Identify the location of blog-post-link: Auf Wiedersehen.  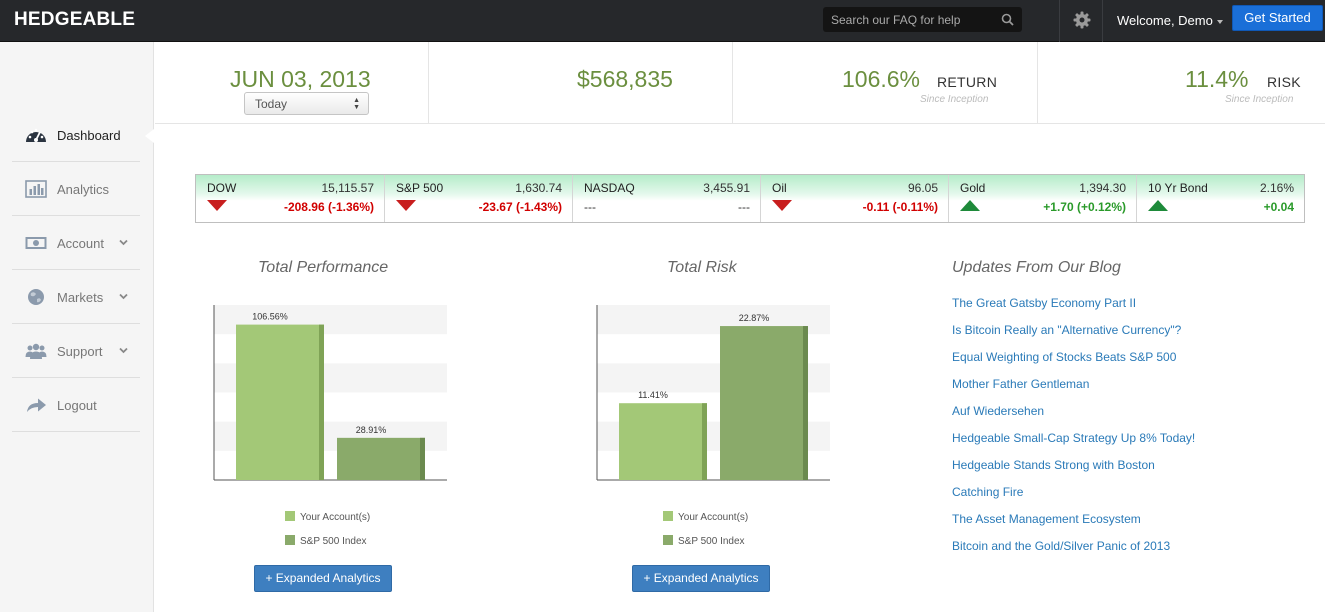
(998, 411).